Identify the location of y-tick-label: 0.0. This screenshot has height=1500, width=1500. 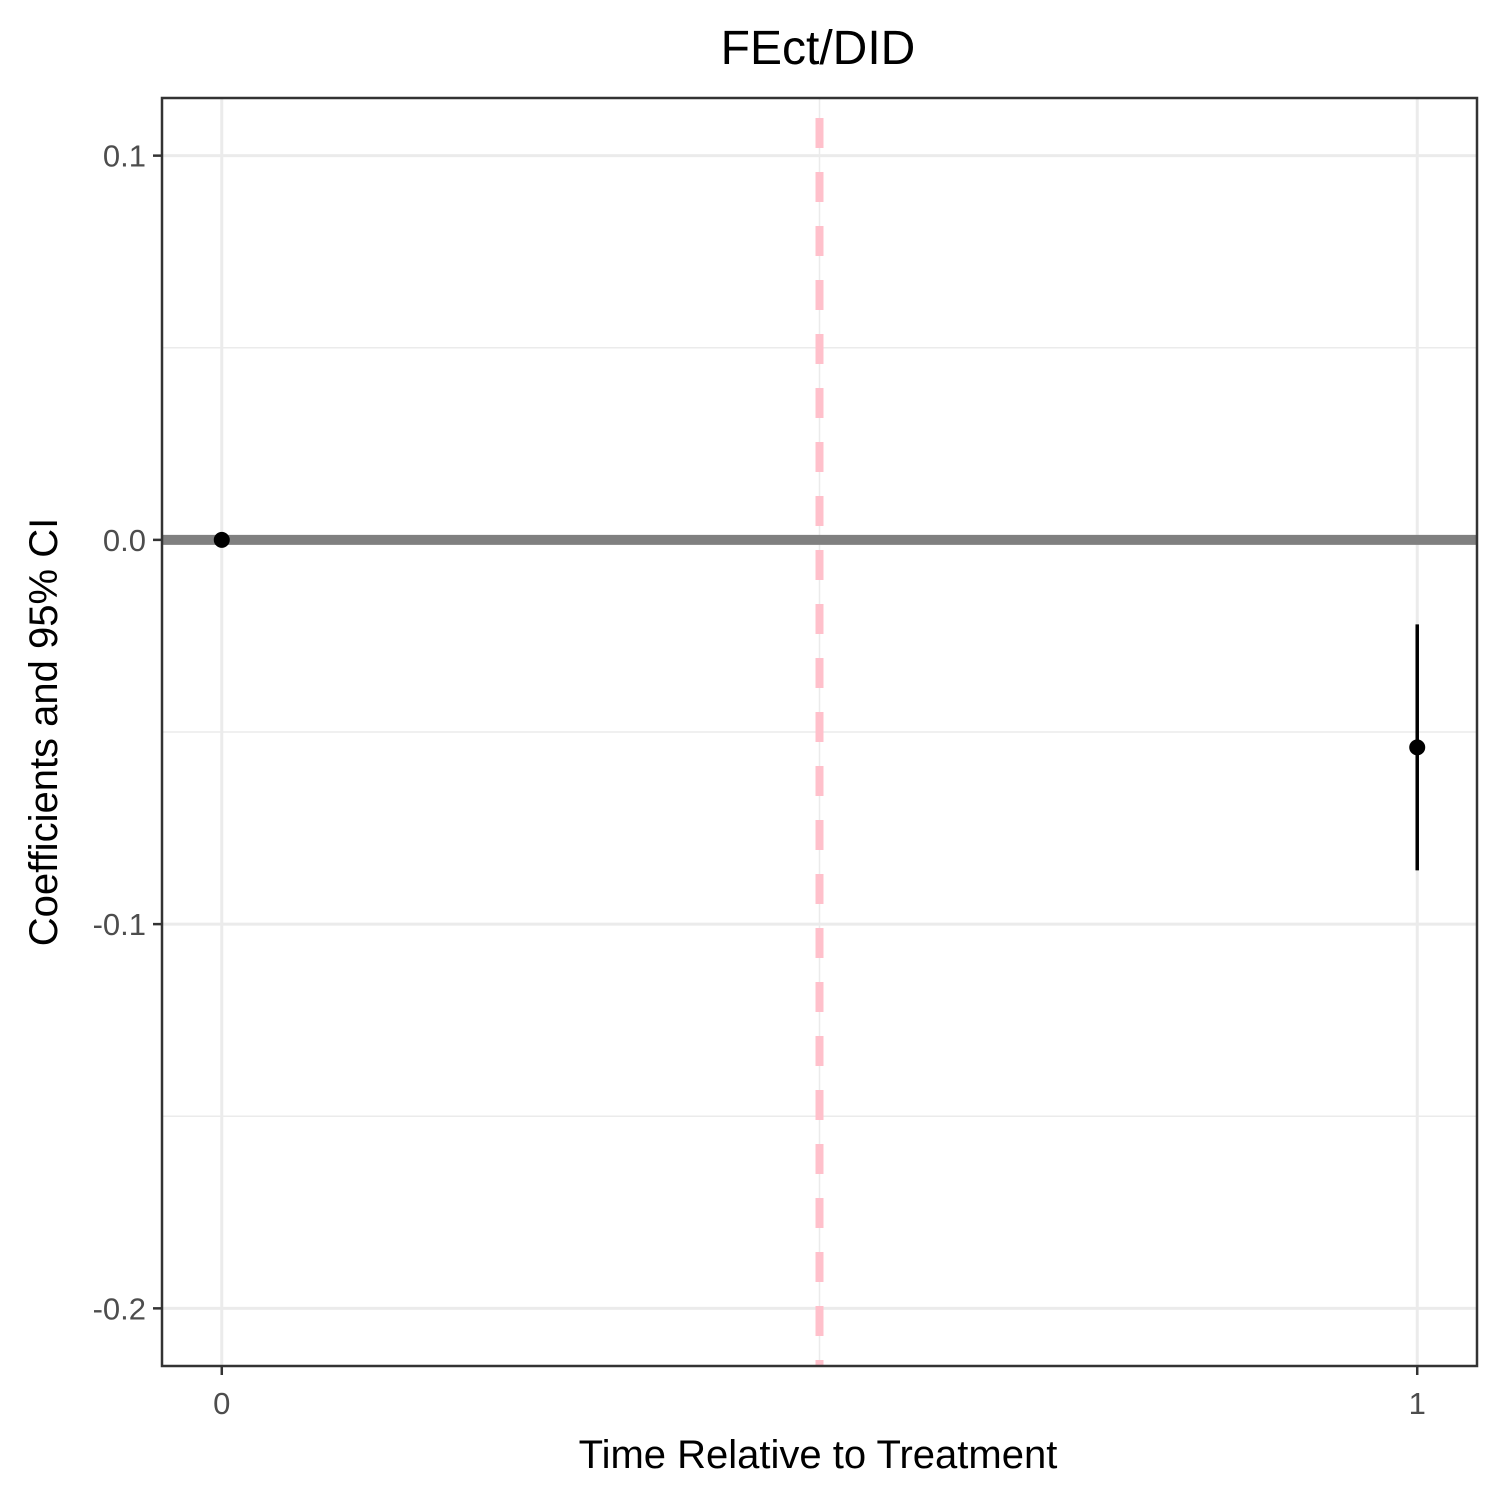
(124, 540).